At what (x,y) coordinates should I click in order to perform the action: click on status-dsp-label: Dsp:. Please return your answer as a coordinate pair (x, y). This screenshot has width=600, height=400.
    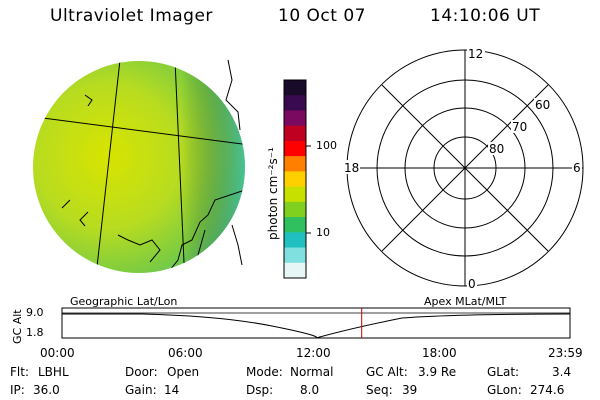
    Looking at the image, I should click on (260, 390).